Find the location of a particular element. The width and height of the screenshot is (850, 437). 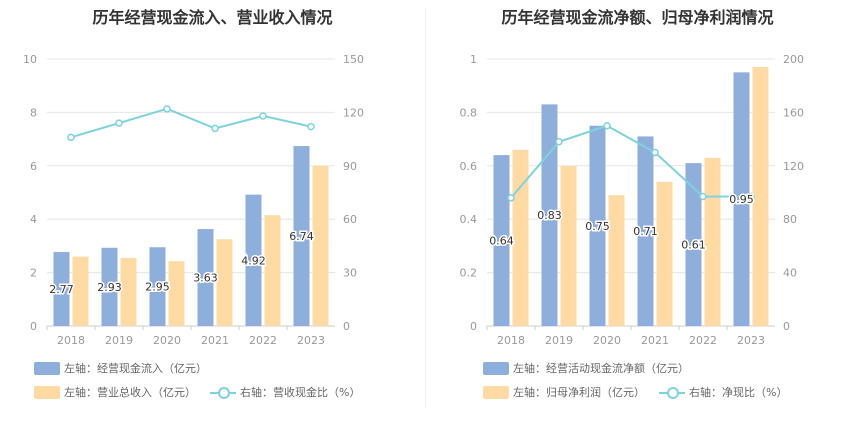

y-left-tick-label: 0 is located at coordinates (33, 326).